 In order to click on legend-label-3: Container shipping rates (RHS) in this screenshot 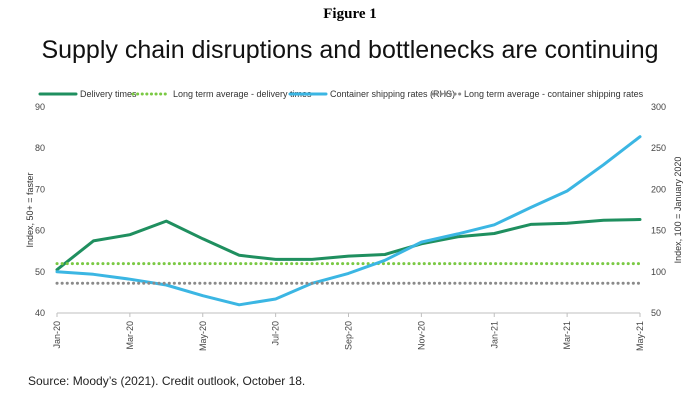, I will do `click(392, 94)`.